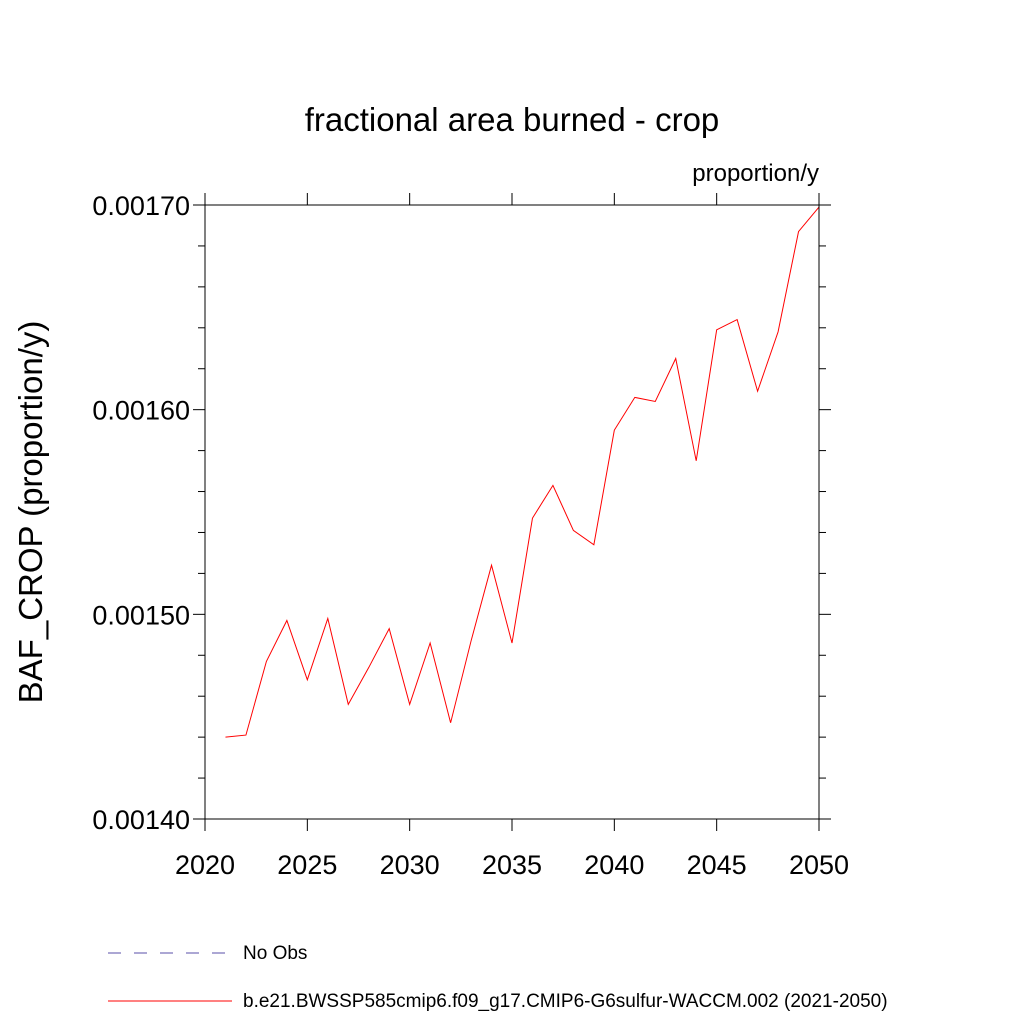  Describe the element at coordinates (512, 119) in the screenshot. I see `chart-title: fractional area burned - crop` at that location.